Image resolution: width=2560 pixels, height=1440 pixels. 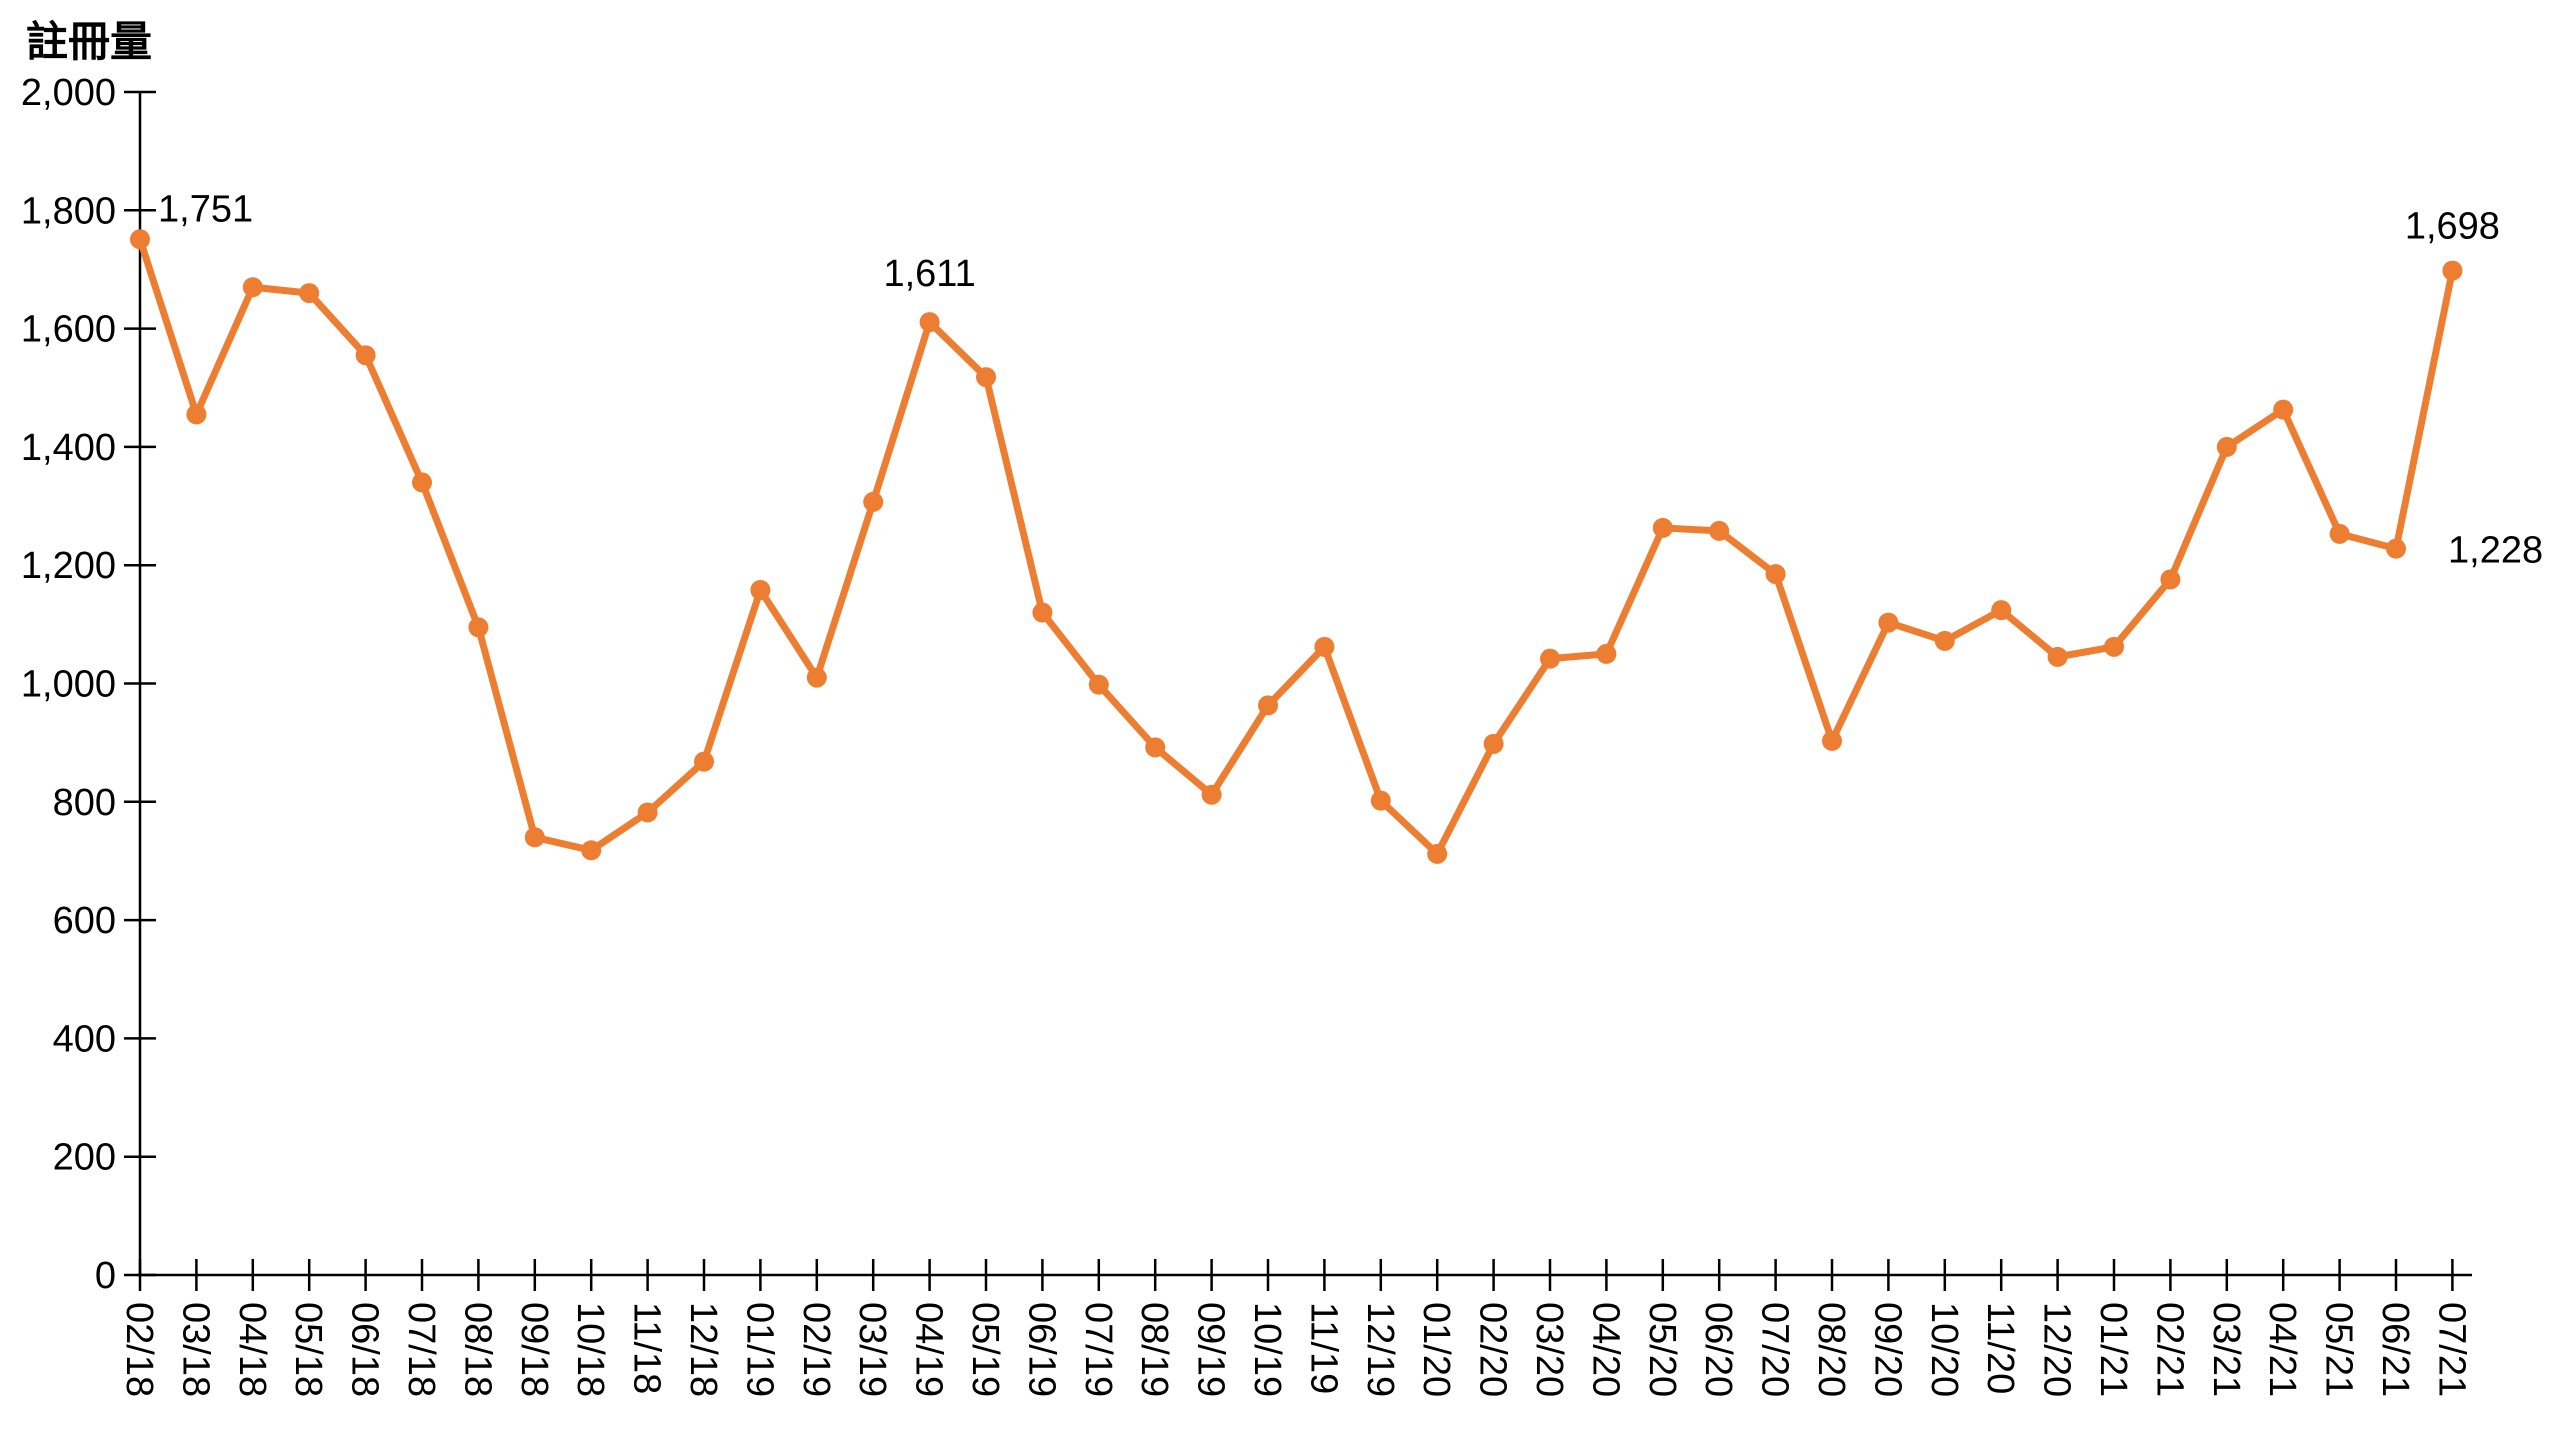 What do you see at coordinates (590, 1349) in the screenshot?
I see `x-tick-label: 10/18` at bounding box center [590, 1349].